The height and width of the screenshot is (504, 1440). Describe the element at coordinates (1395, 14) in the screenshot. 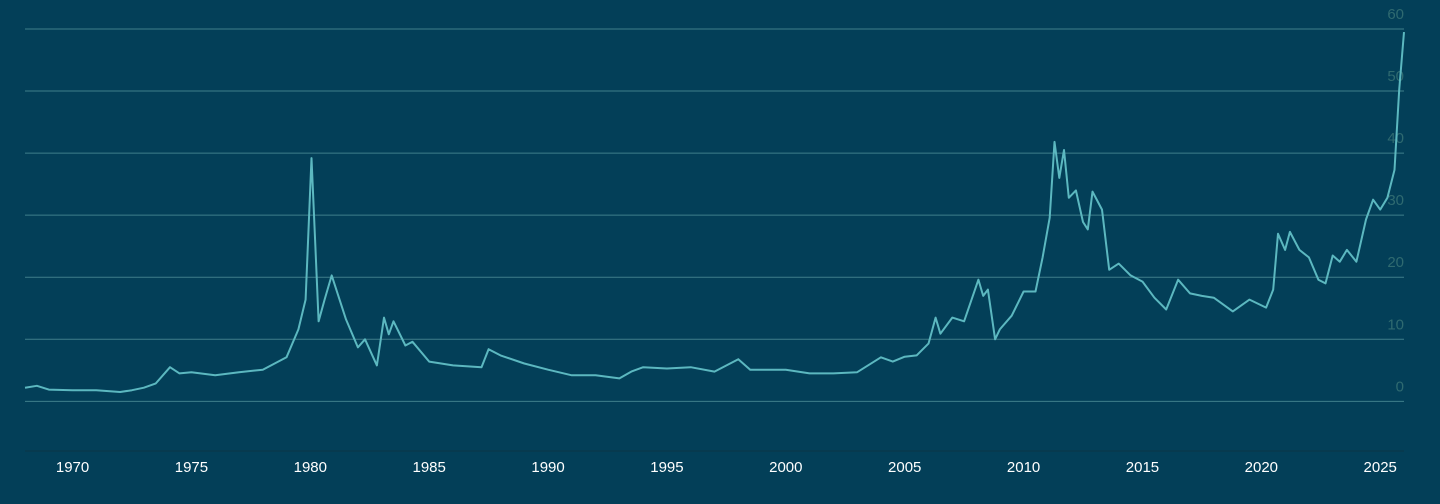

I see `y-tick-label: 60` at that location.